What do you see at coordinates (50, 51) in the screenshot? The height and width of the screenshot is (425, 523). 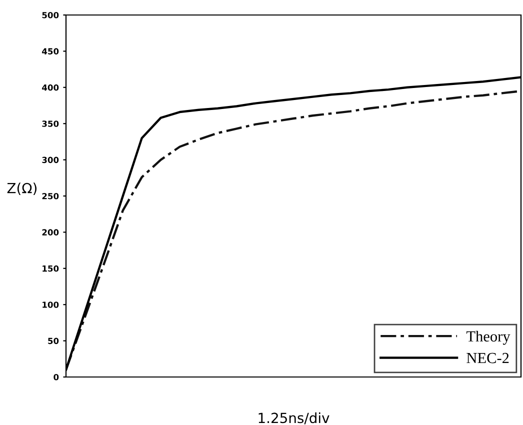 I see `y-tick-label: 450` at bounding box center [50, 51].